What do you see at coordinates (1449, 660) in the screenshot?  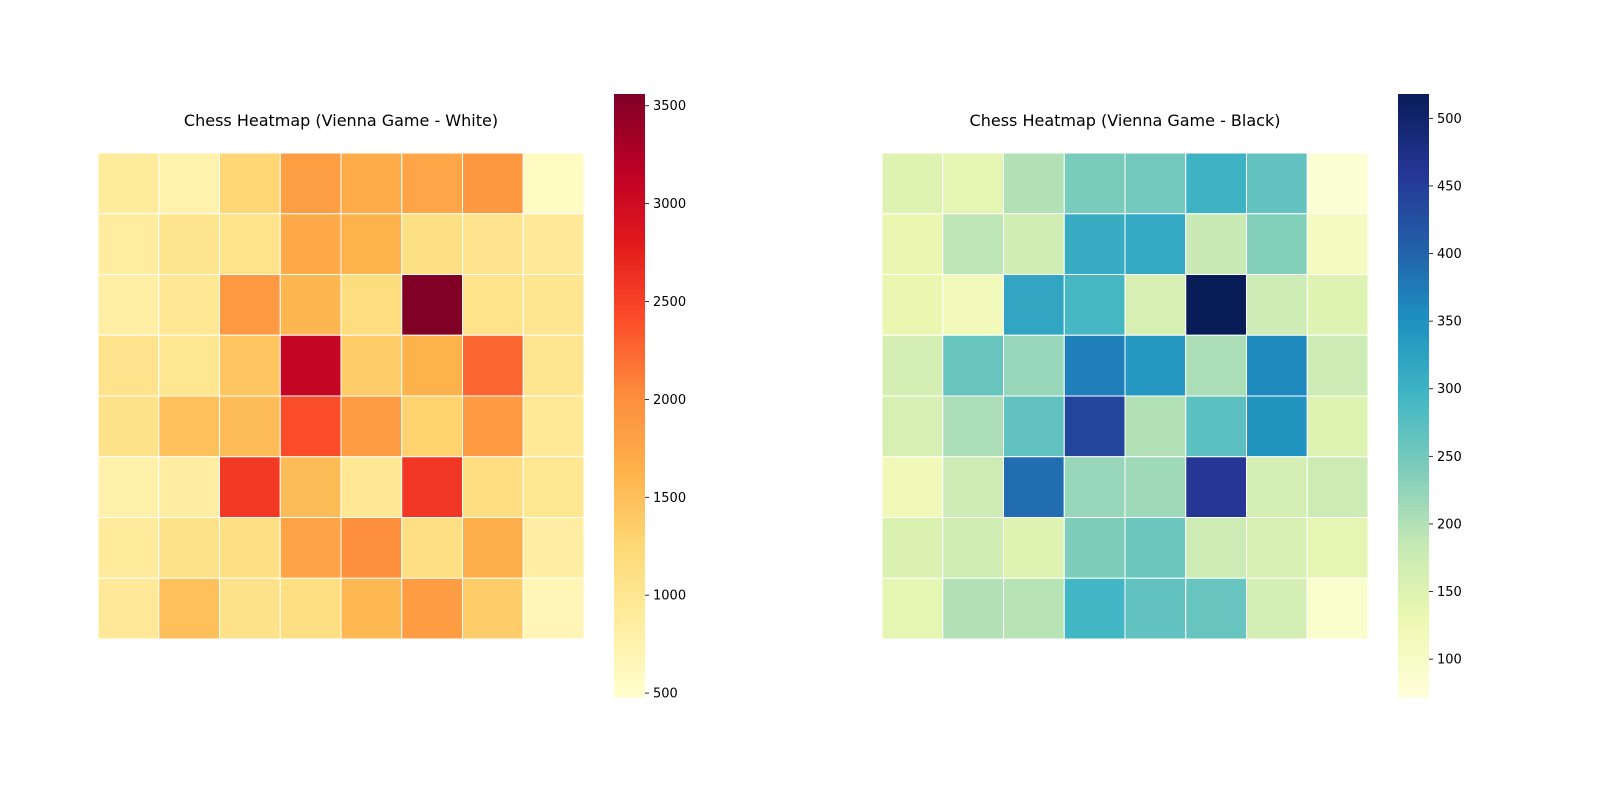 I see `black-colorbar-tick-label: 100` at bounding box center [1449, 660].